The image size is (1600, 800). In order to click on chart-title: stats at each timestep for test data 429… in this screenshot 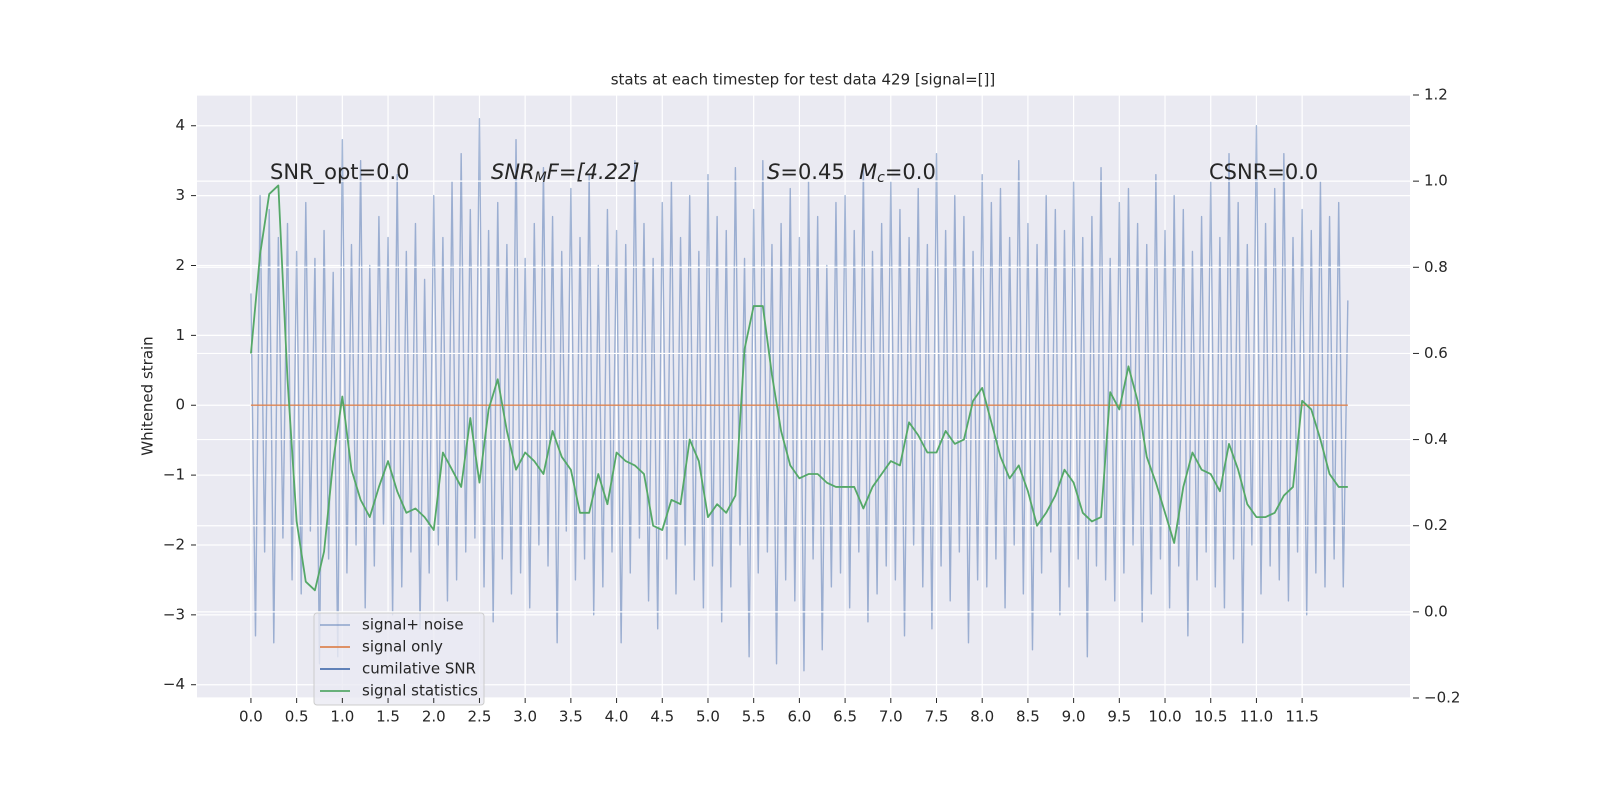, I will do `click(803, 80)`.